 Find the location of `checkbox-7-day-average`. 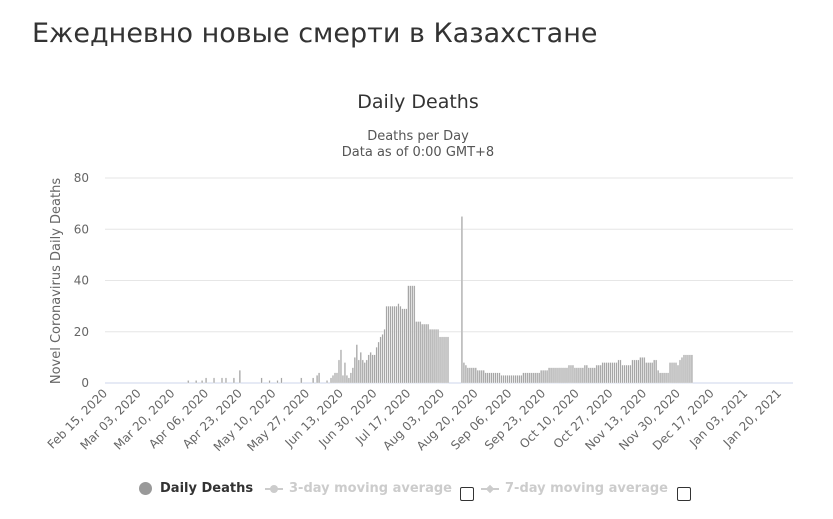

checkbox-7-day-average is located at coordinates (684, 494).